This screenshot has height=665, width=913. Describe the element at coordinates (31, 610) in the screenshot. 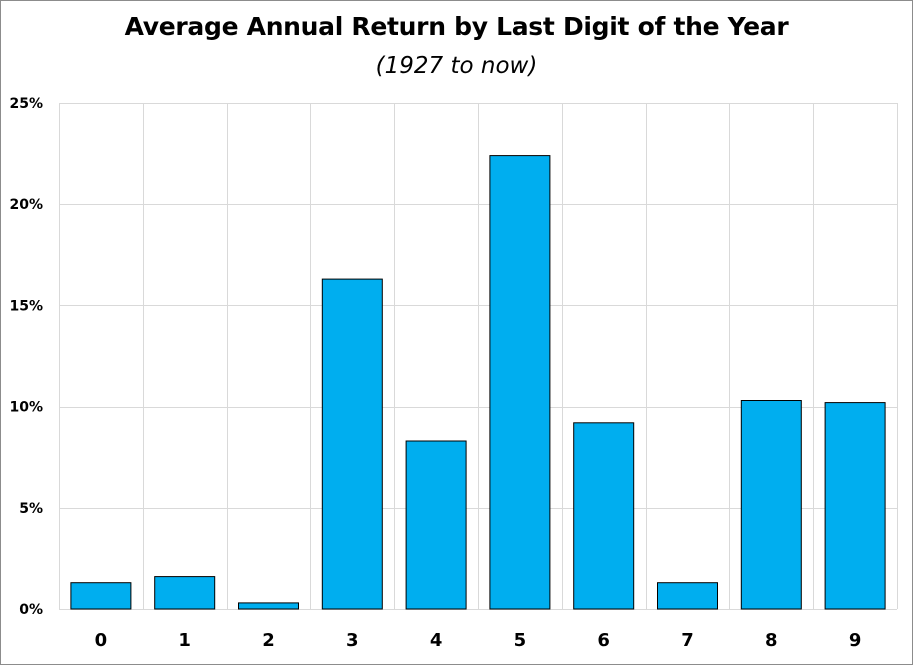

I see `y-tick-label: 0%` at that location.